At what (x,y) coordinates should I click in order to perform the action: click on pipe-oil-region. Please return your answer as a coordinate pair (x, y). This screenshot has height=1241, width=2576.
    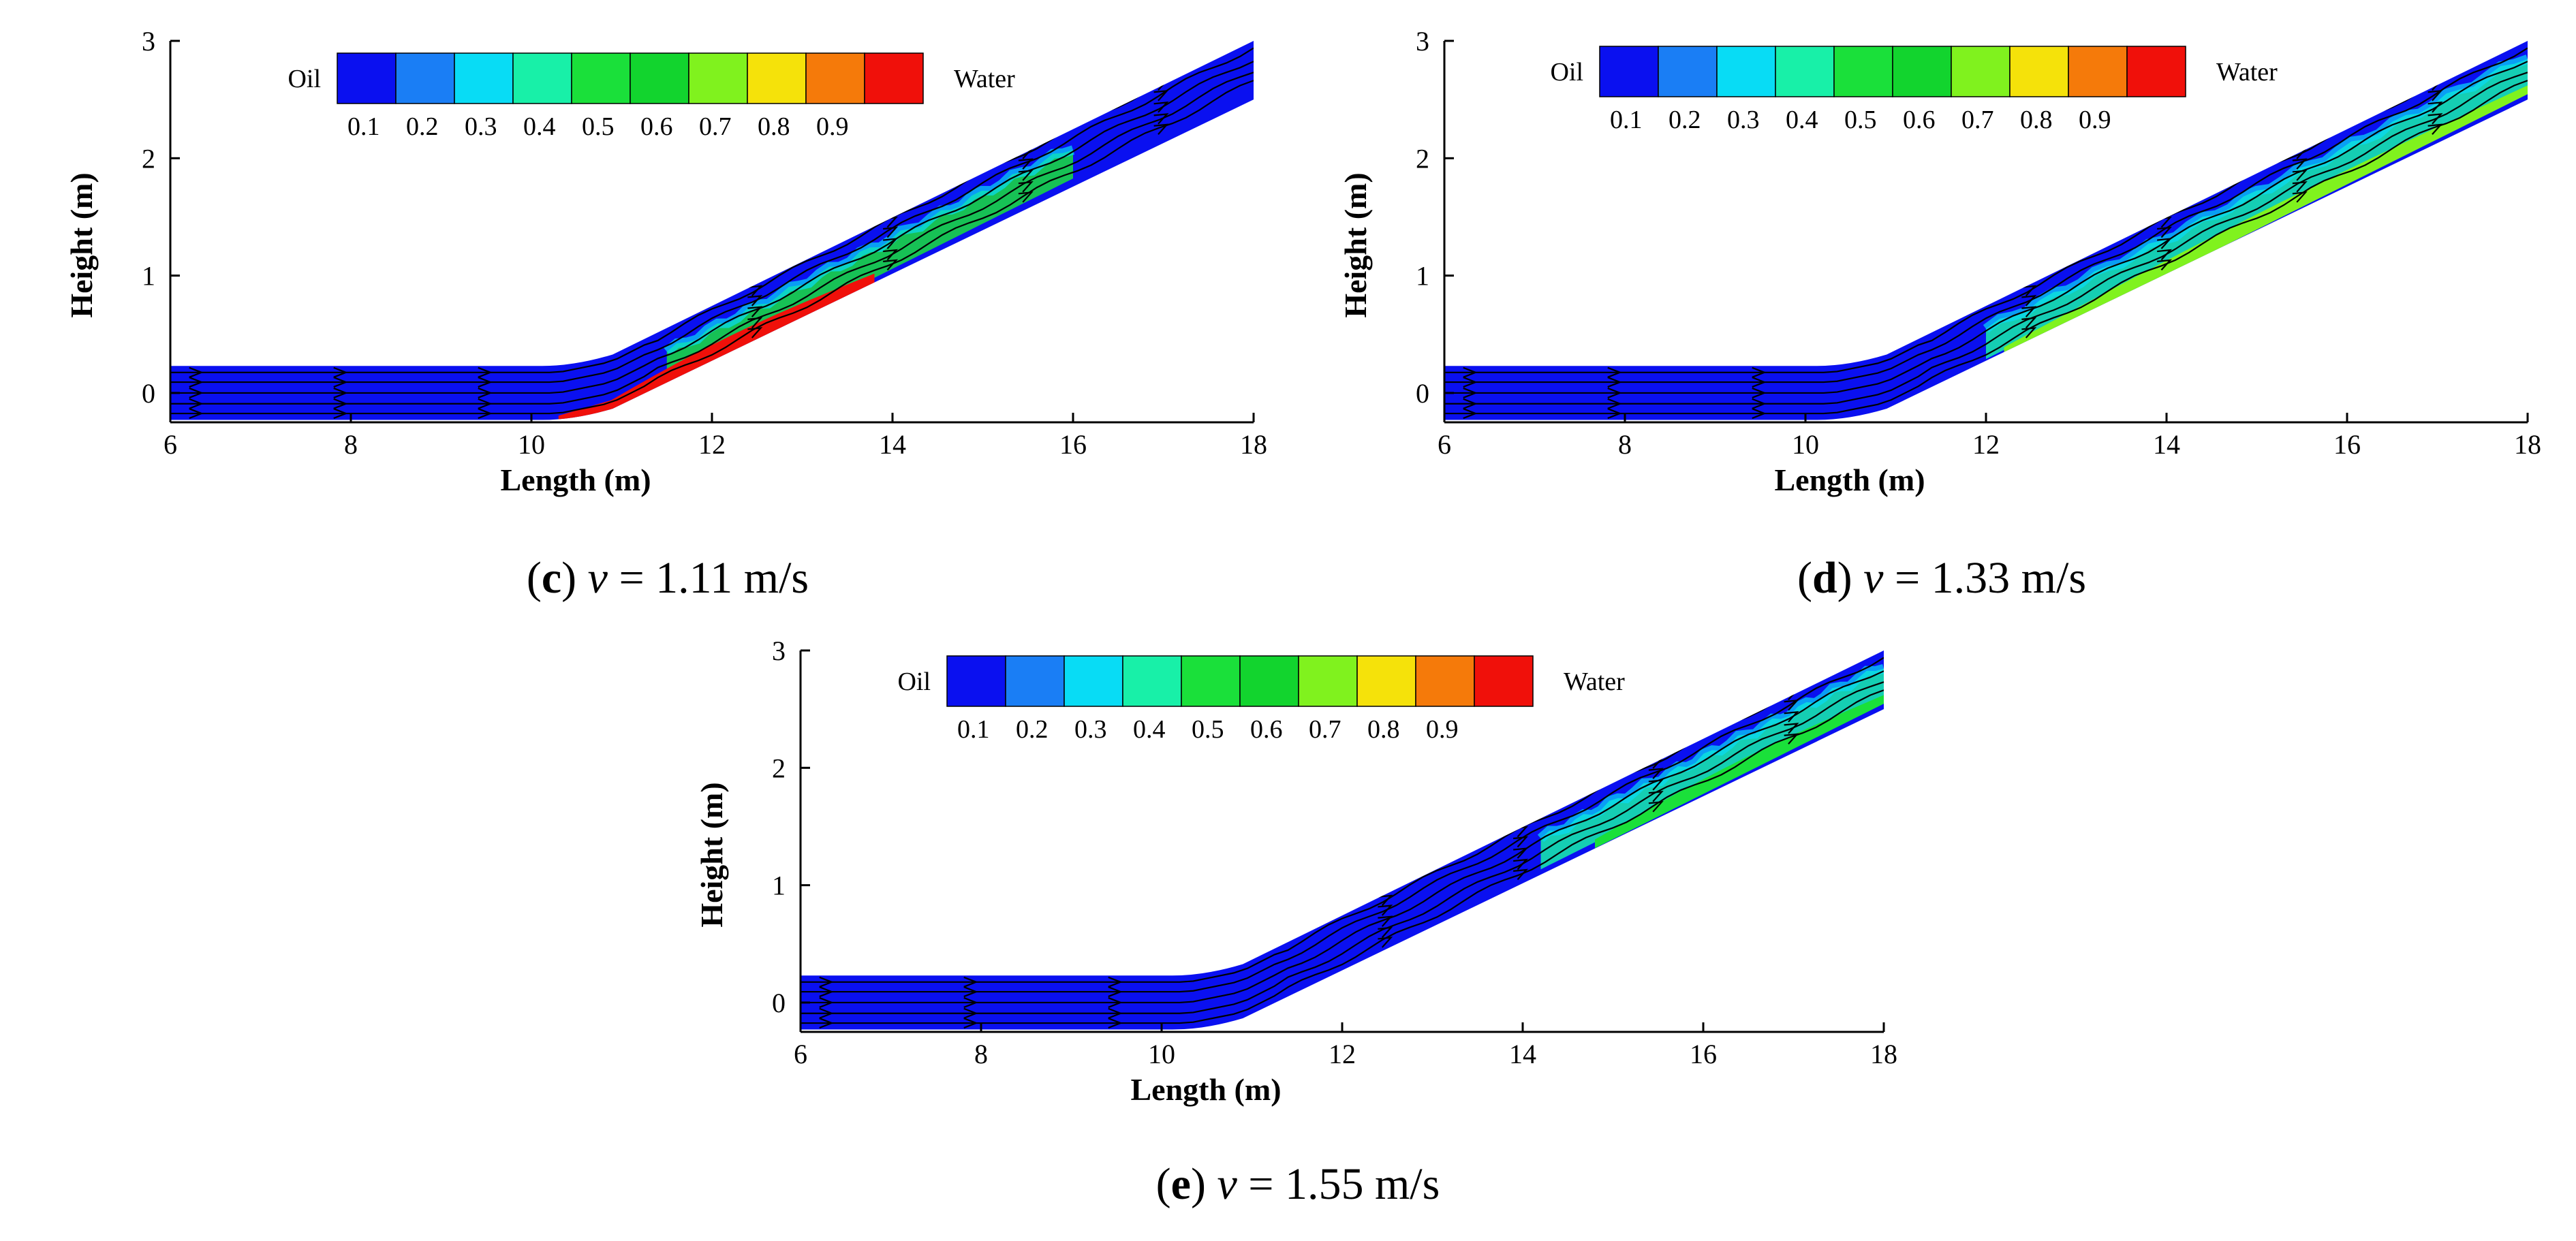
    Looking at the image, I should click on (1986, 231).